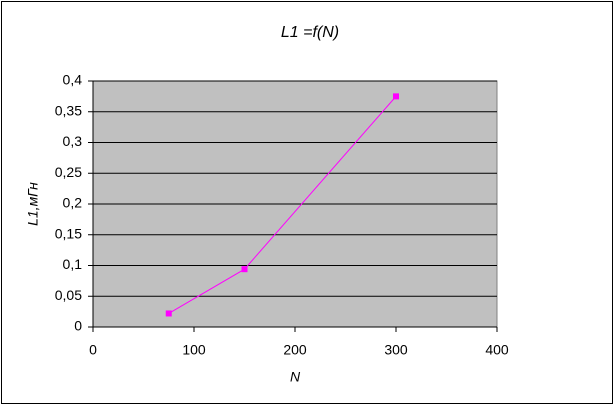  What do you see at coordinates (68, 110) in the screenshot?
I see `y-tick-label: 0,35` at bounding box center [68, 110].